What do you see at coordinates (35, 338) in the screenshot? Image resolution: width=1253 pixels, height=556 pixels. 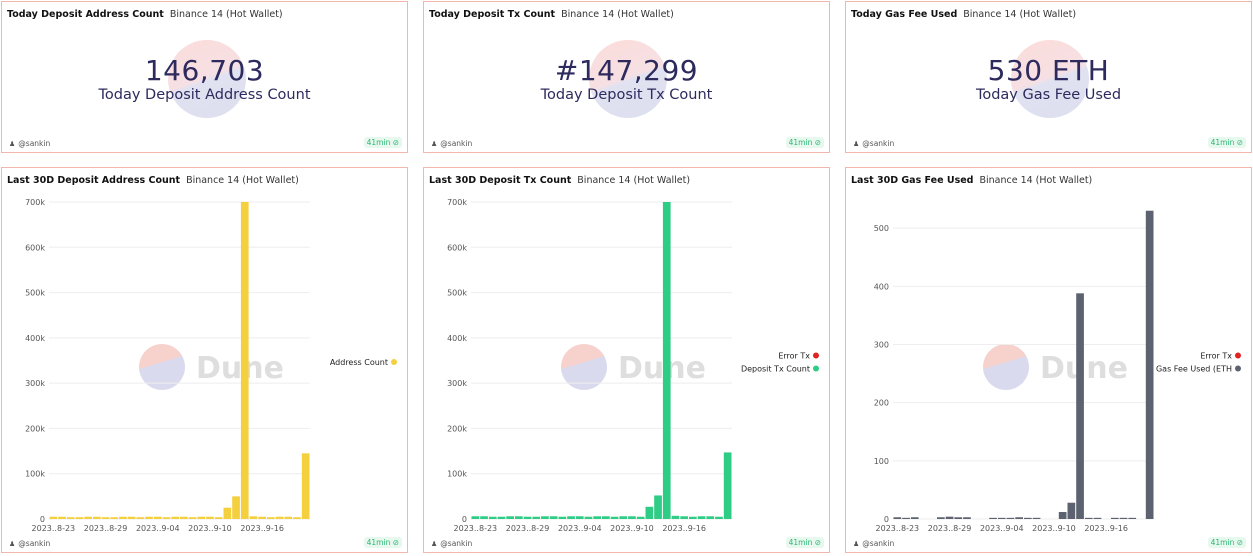 I see `y-tick-label: 400k` at bounding box center [35, 338].